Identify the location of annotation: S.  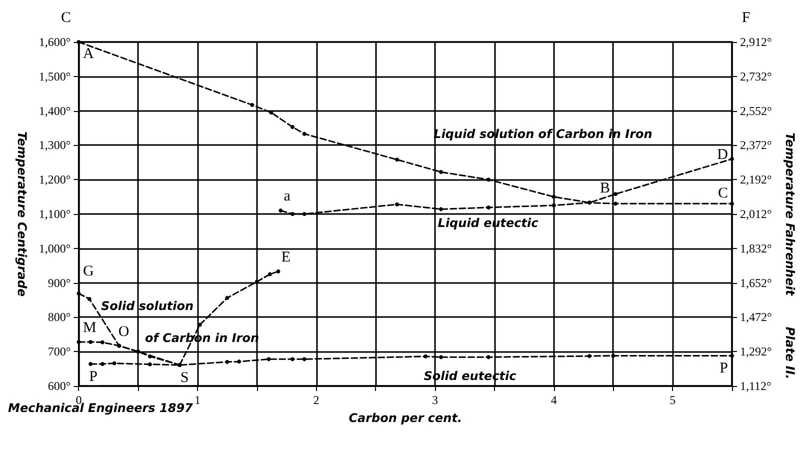
(184, 378).